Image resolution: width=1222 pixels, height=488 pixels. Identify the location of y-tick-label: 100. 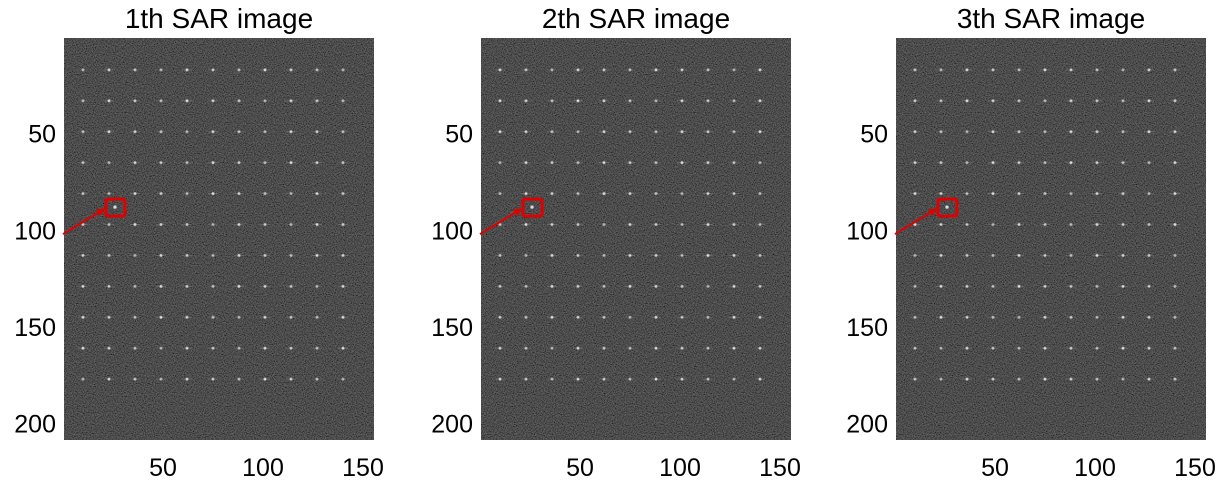
(35, 231).